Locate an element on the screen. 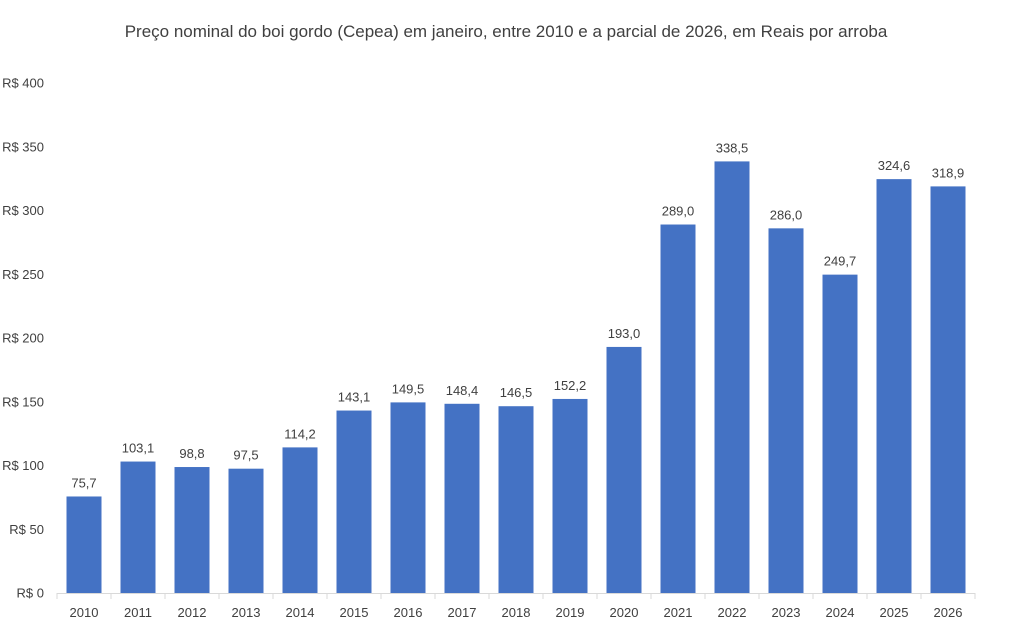 The image size is (1012, 629). y-tick-label: R$ 300 is located at coordinates (23, 210).